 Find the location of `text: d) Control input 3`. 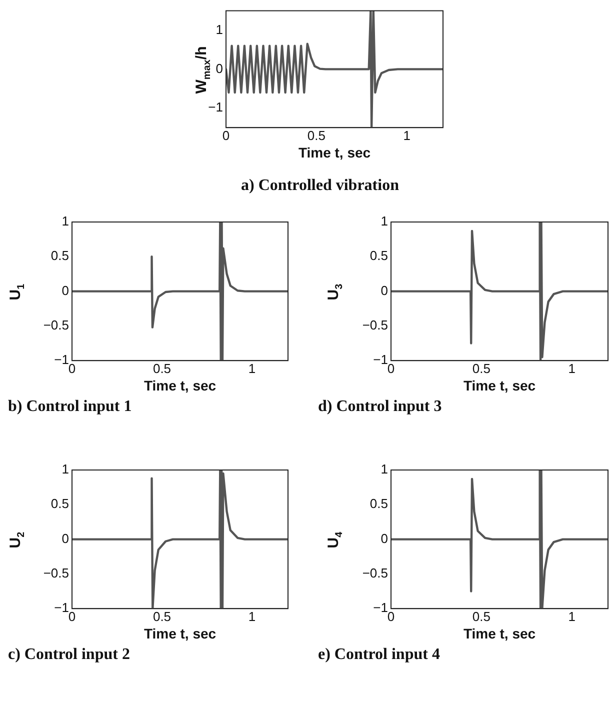

text: d) Control input 3 is located at coordinates (380, 407).